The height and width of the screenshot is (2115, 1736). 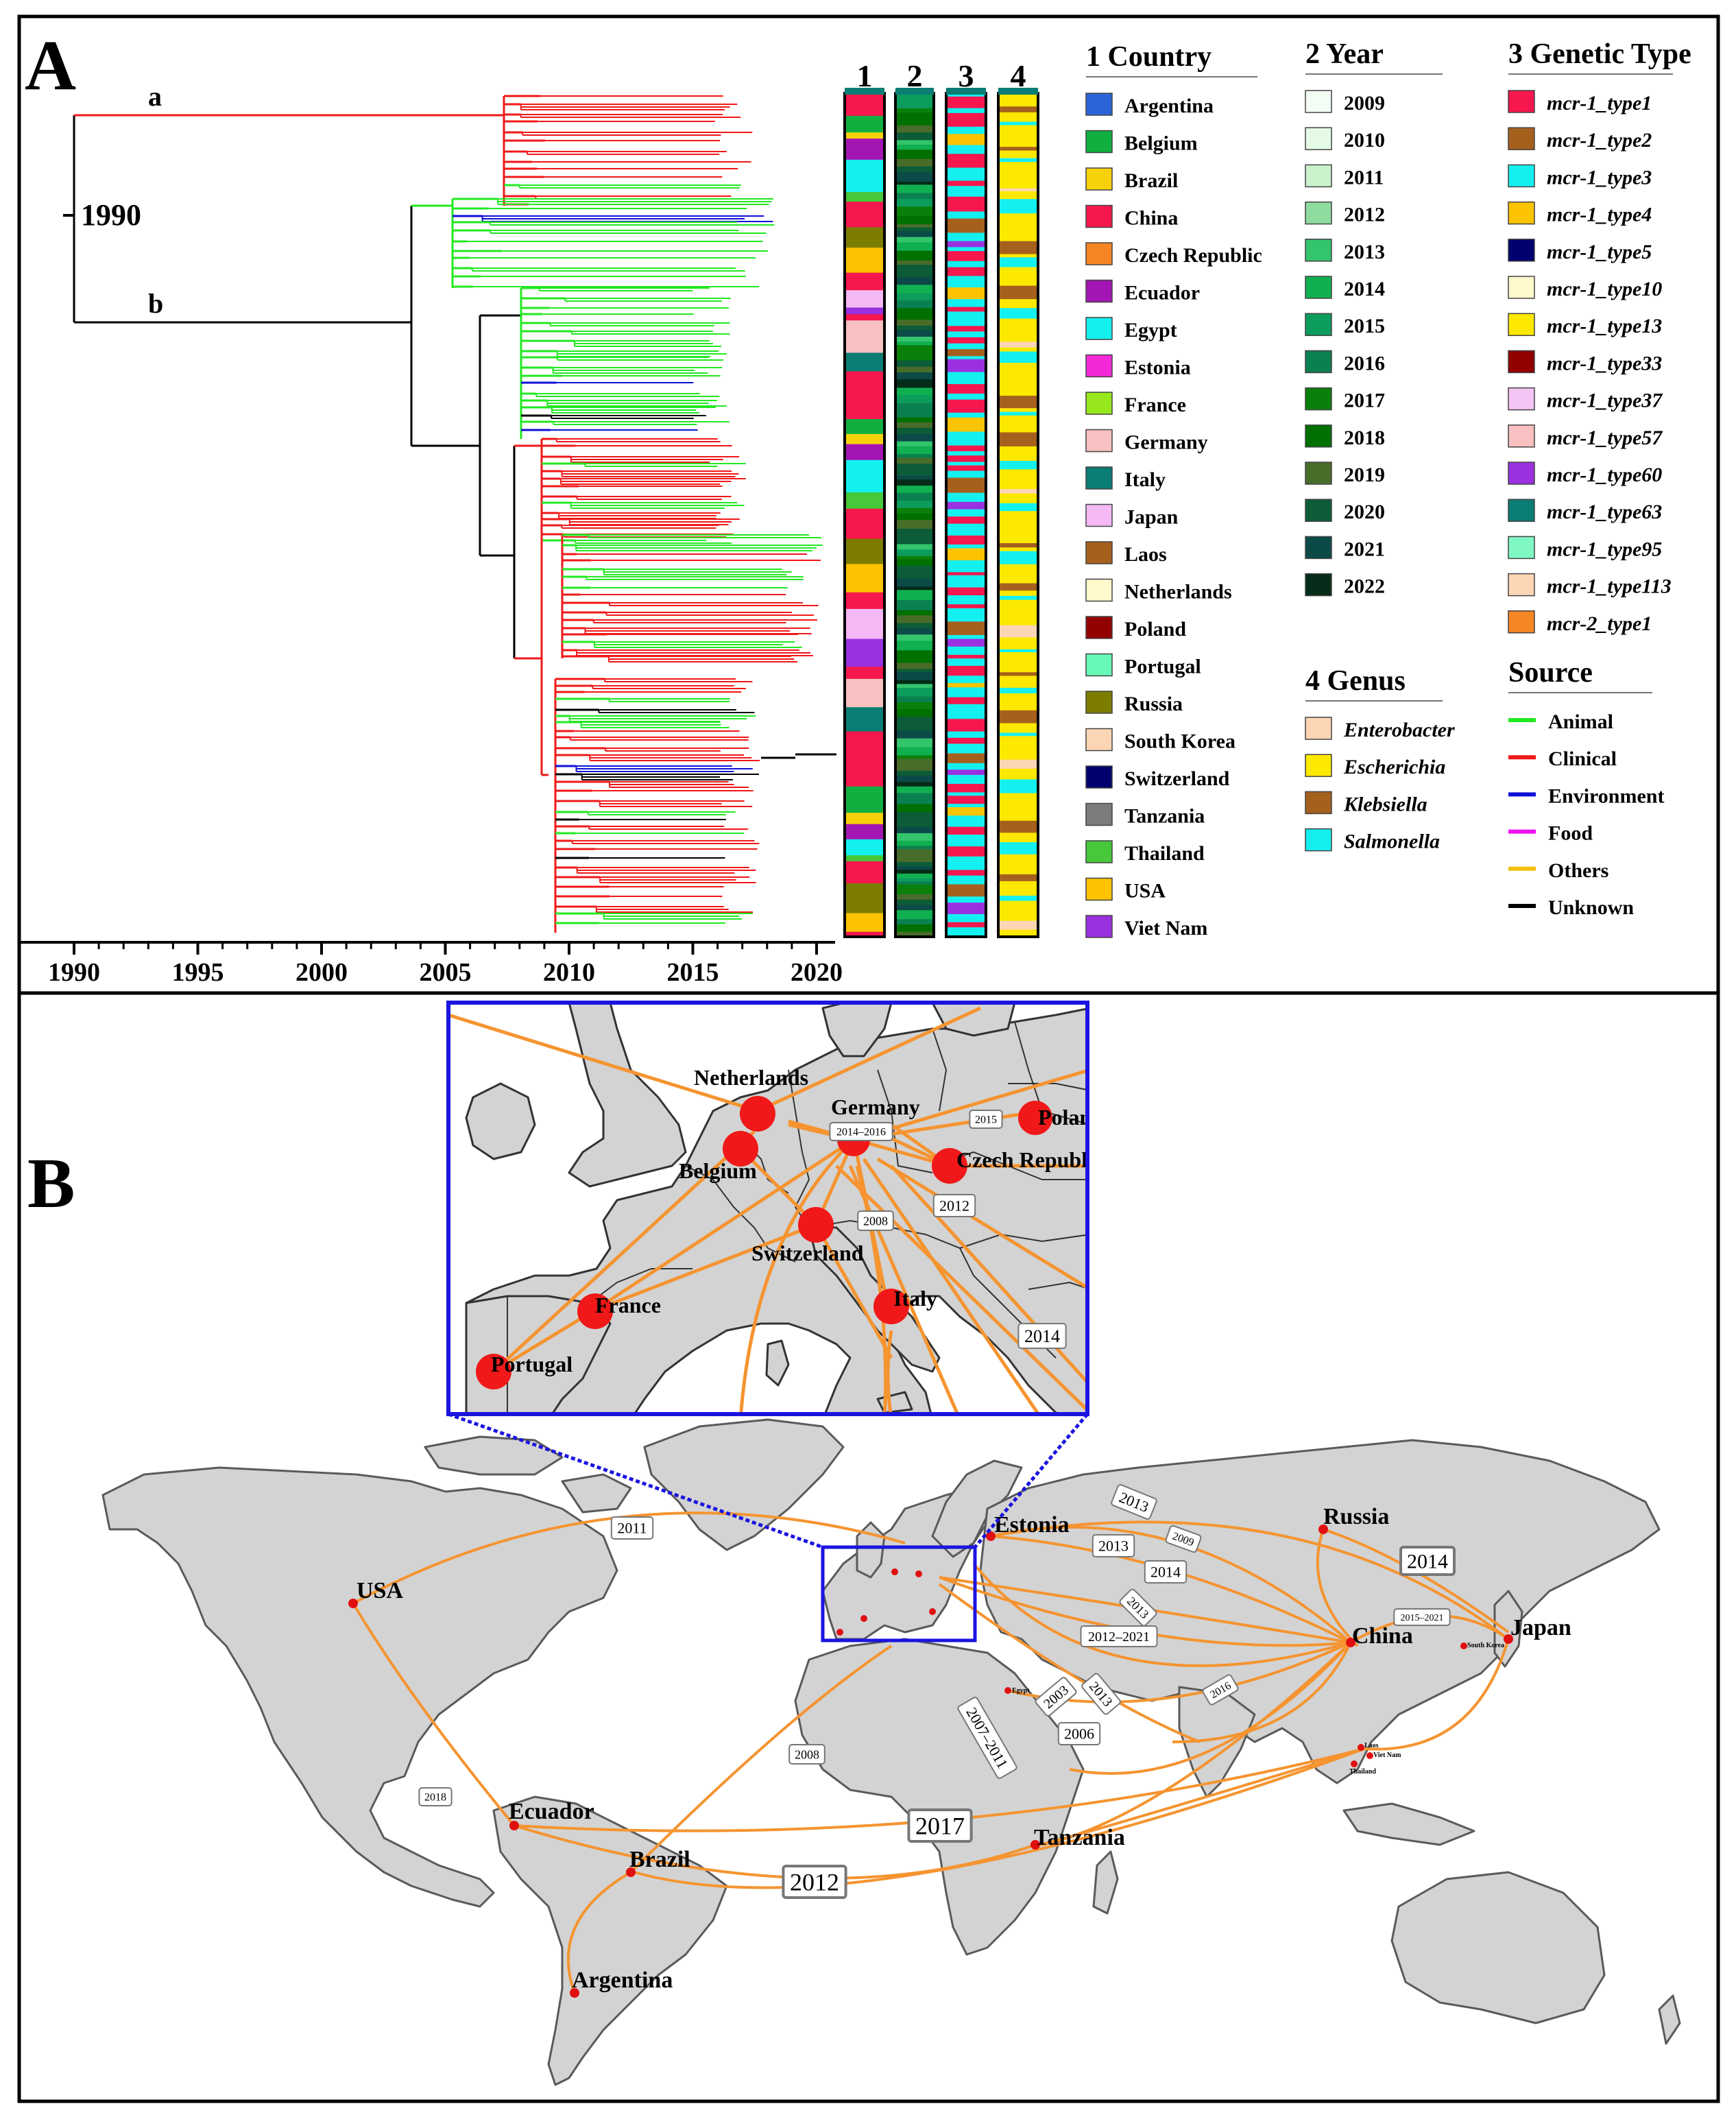 What do you see at coordinates (1008, 1690) in the screenshot?
I see `egypt-dot` at bounding box center [1008, 1690].